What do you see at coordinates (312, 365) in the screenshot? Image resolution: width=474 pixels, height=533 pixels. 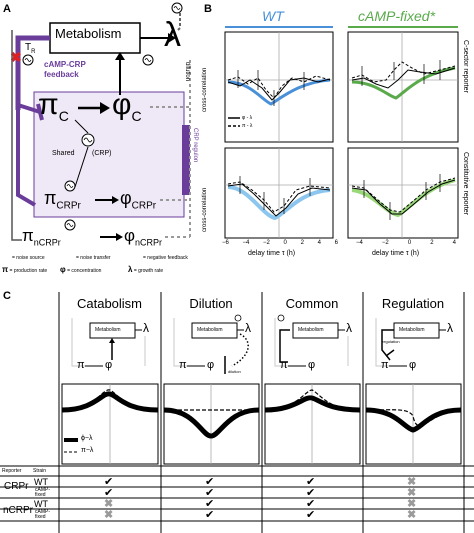 I see `mini-phi-common: φ` at bounding box center [312, 365].